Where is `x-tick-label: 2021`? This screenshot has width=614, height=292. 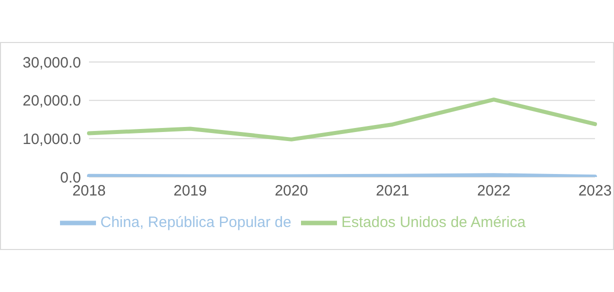
x-tick-label: 2021 is located at coordinates (393, 191).